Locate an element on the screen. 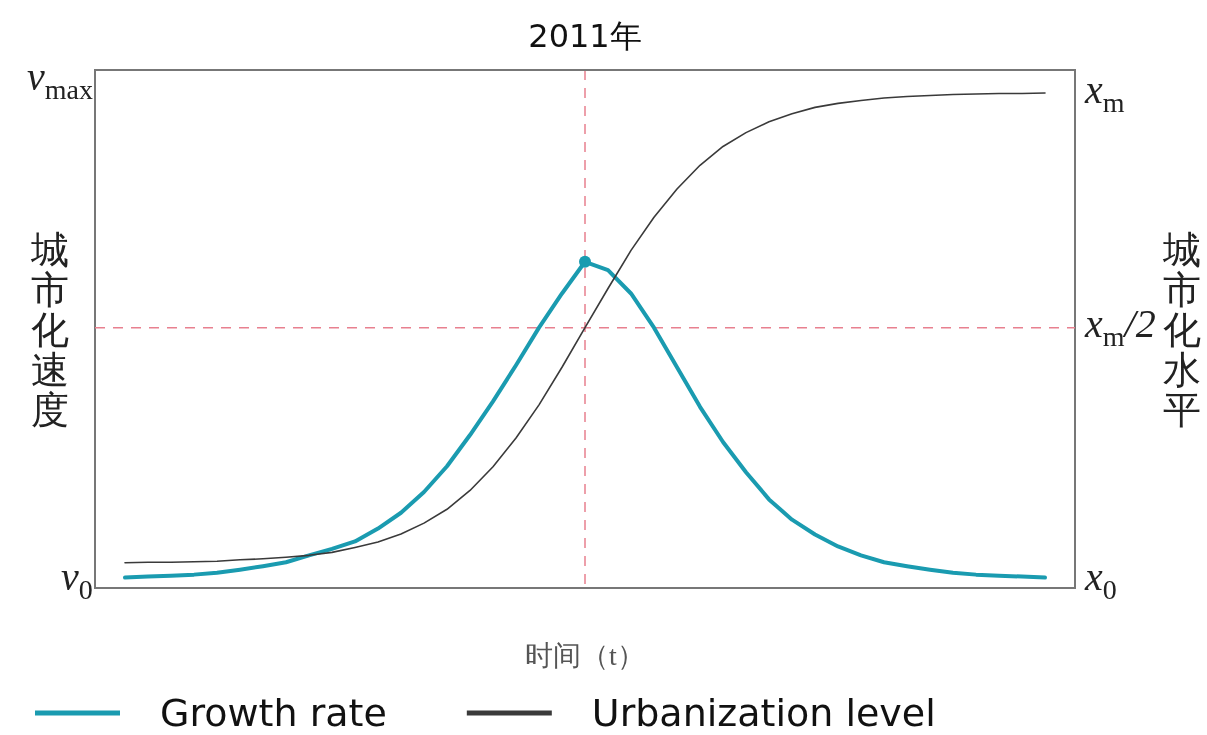 The height and width of the screenshot is (735, 1207). text: x$_{m}$/2 is located at coordinates (1120, 327).